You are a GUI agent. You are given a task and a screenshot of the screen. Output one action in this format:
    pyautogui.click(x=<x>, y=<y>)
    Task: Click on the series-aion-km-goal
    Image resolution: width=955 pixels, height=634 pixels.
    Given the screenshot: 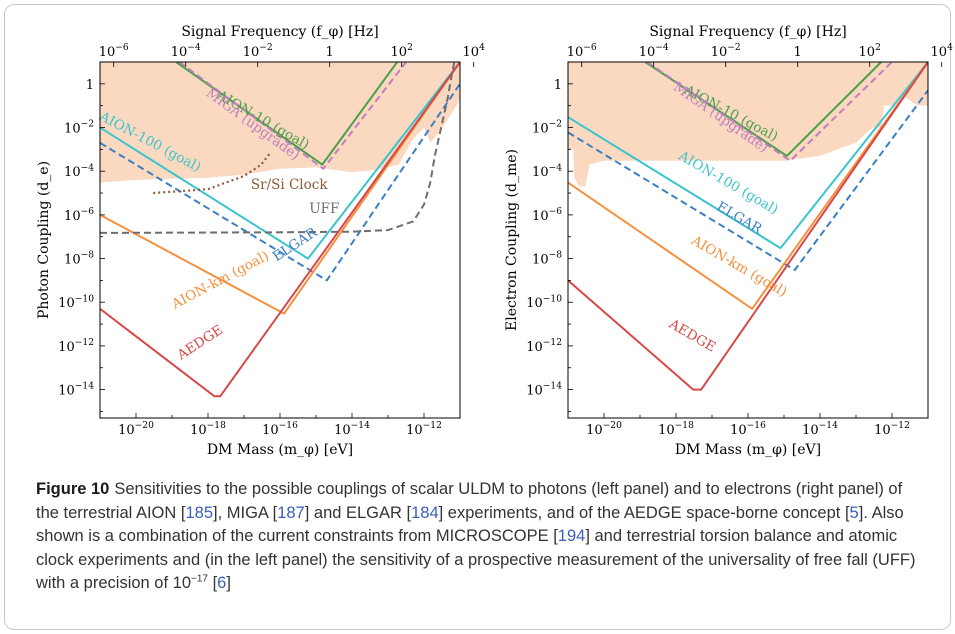 What is the action you would take?
    pyautogui.click(x=748, y=186)
    